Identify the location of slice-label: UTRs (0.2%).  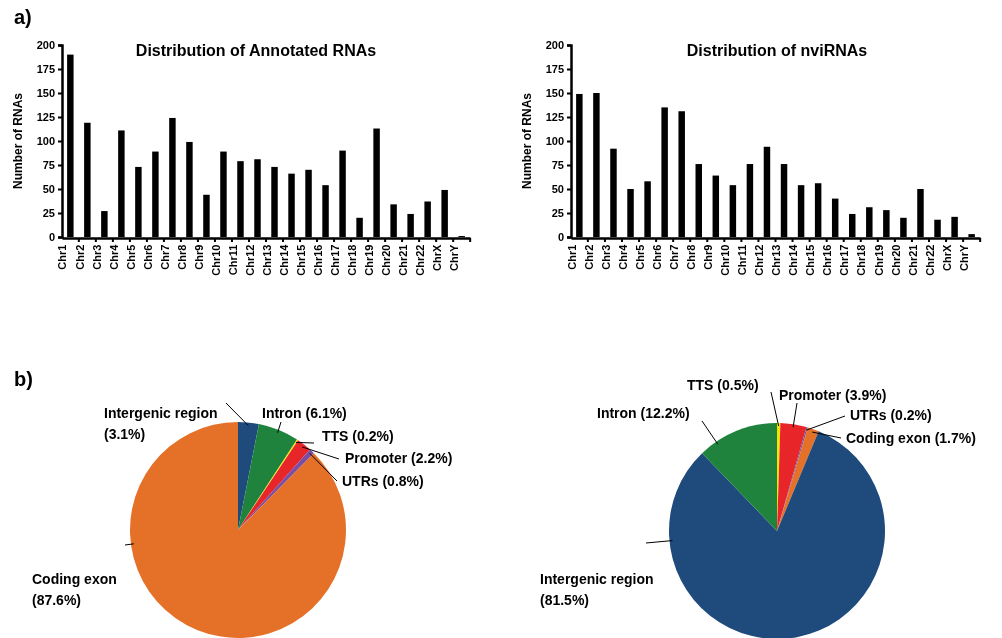
(891, 415).